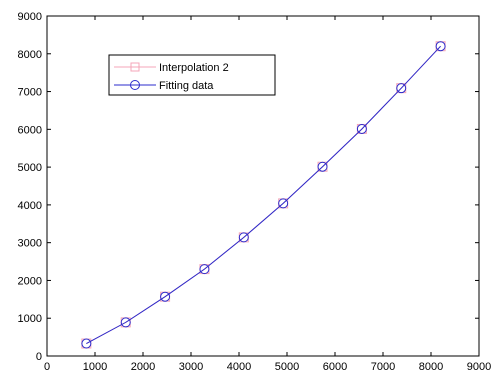 The width and height of the screenshot is (502, 372). I want to click on y-tick-label: 4000, so click(30, 206).